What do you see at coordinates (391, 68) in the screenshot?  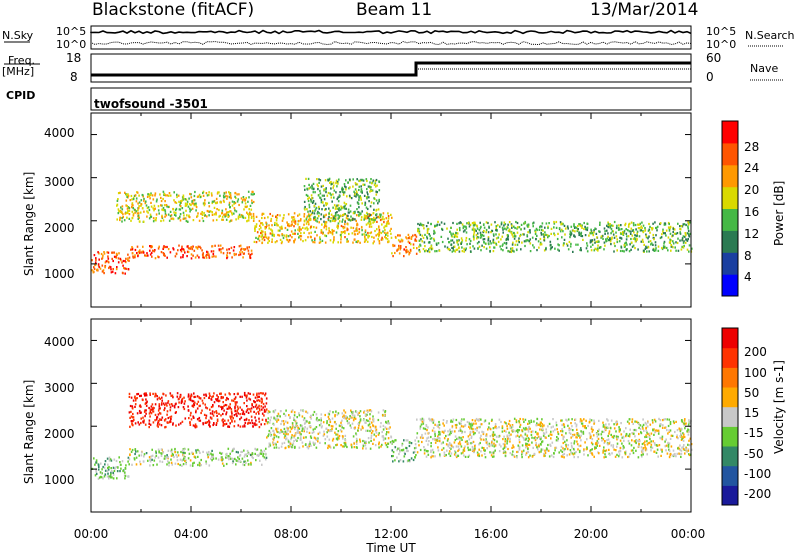 I see `freq-nave-panel` at bounding box center [391, 68].